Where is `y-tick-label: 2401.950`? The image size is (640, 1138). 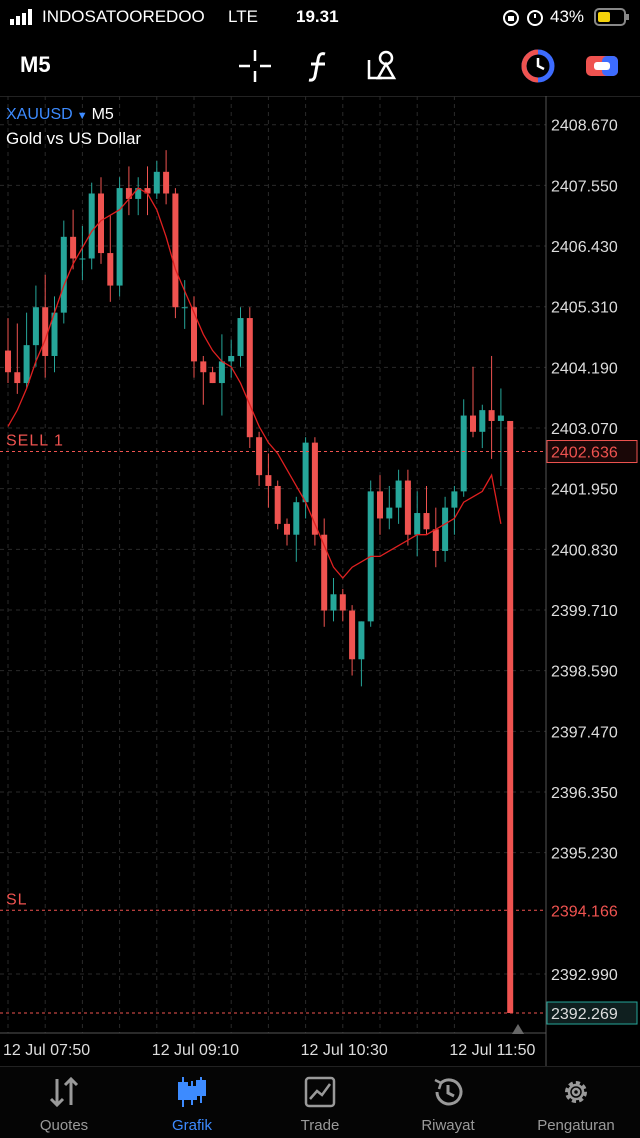
y-tick-label: 2401.950 is located at coordinates (584, 490).